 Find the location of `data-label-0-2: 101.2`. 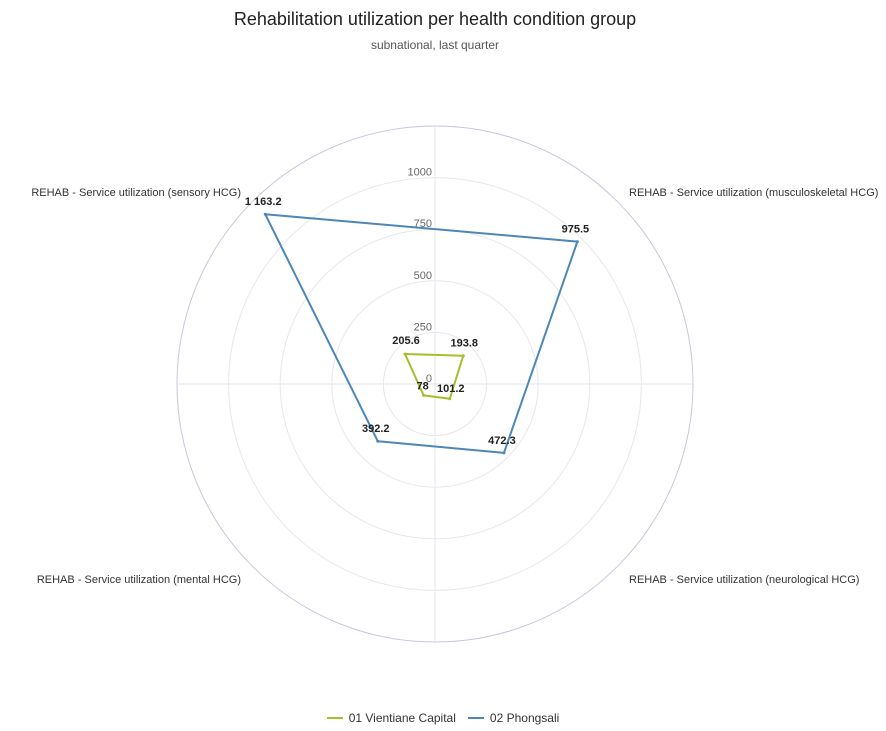

data-label-0-2: 101.2 is located at coordinates (451, 389).